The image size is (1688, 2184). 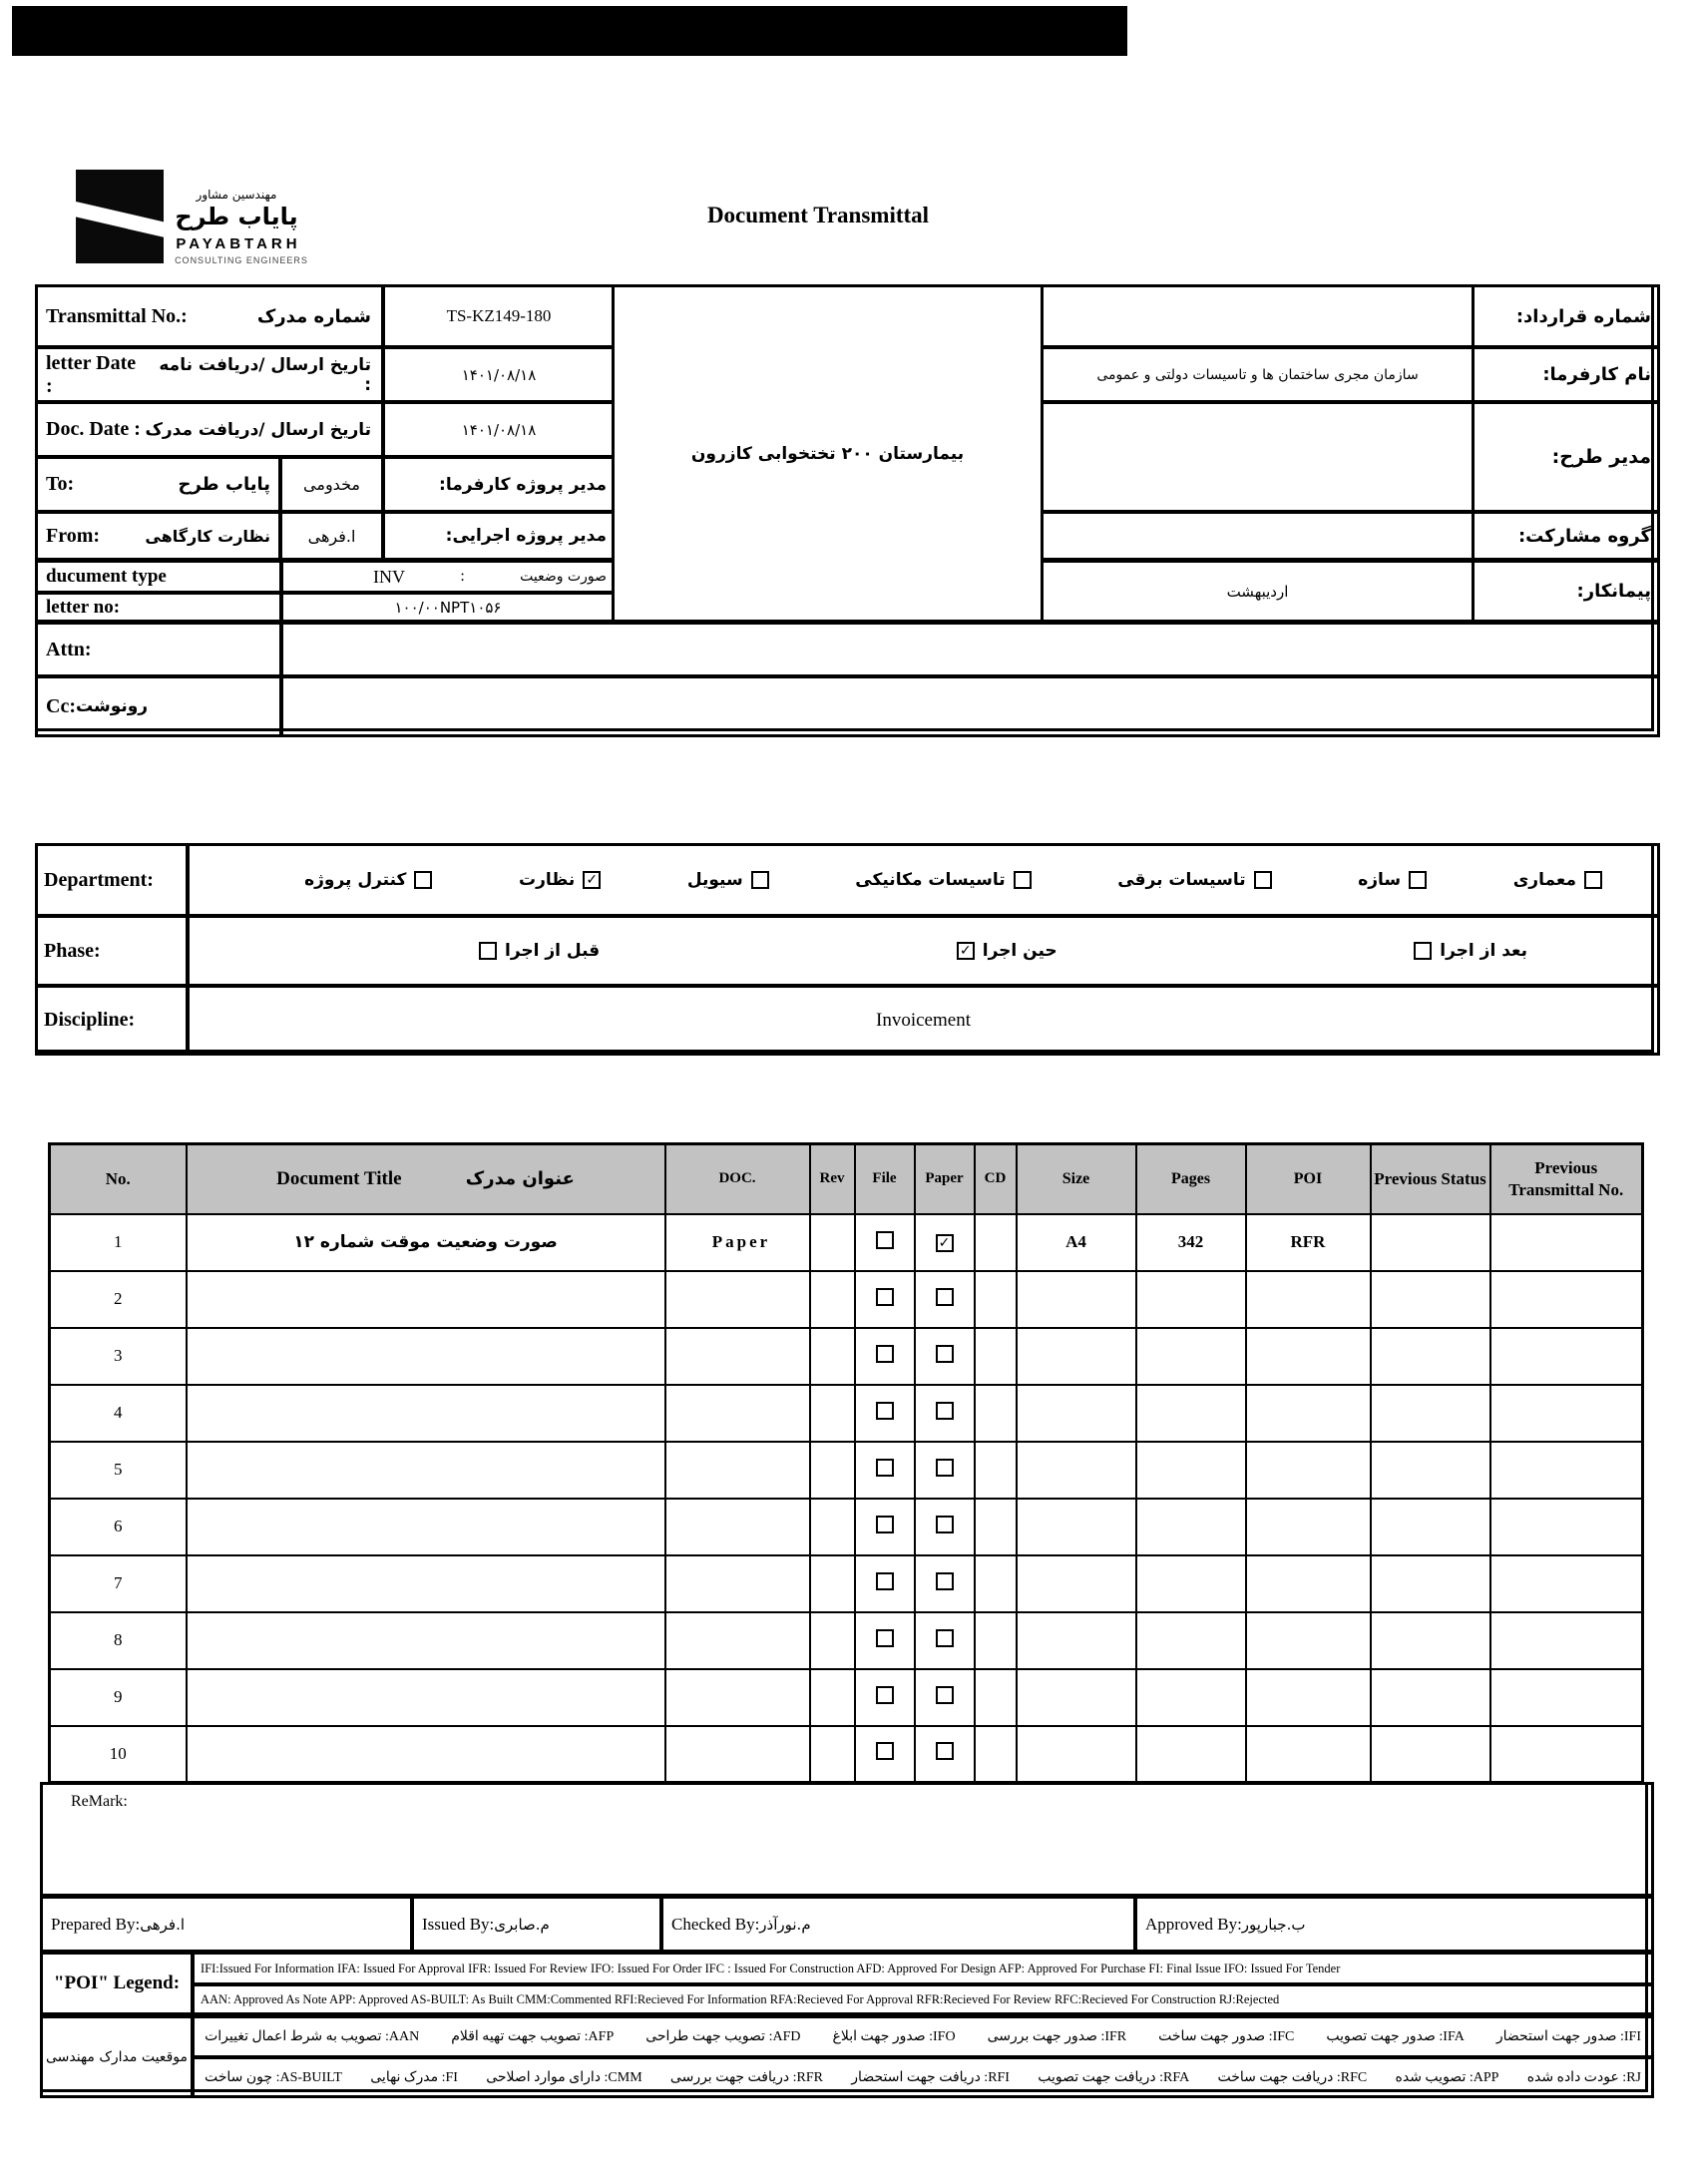 What do you see at coordinates (226, 1924) in the screenshot?
I see `prepared-by-cell: Prepared By: ا.فرهی` at bounding box center [226, 1924].